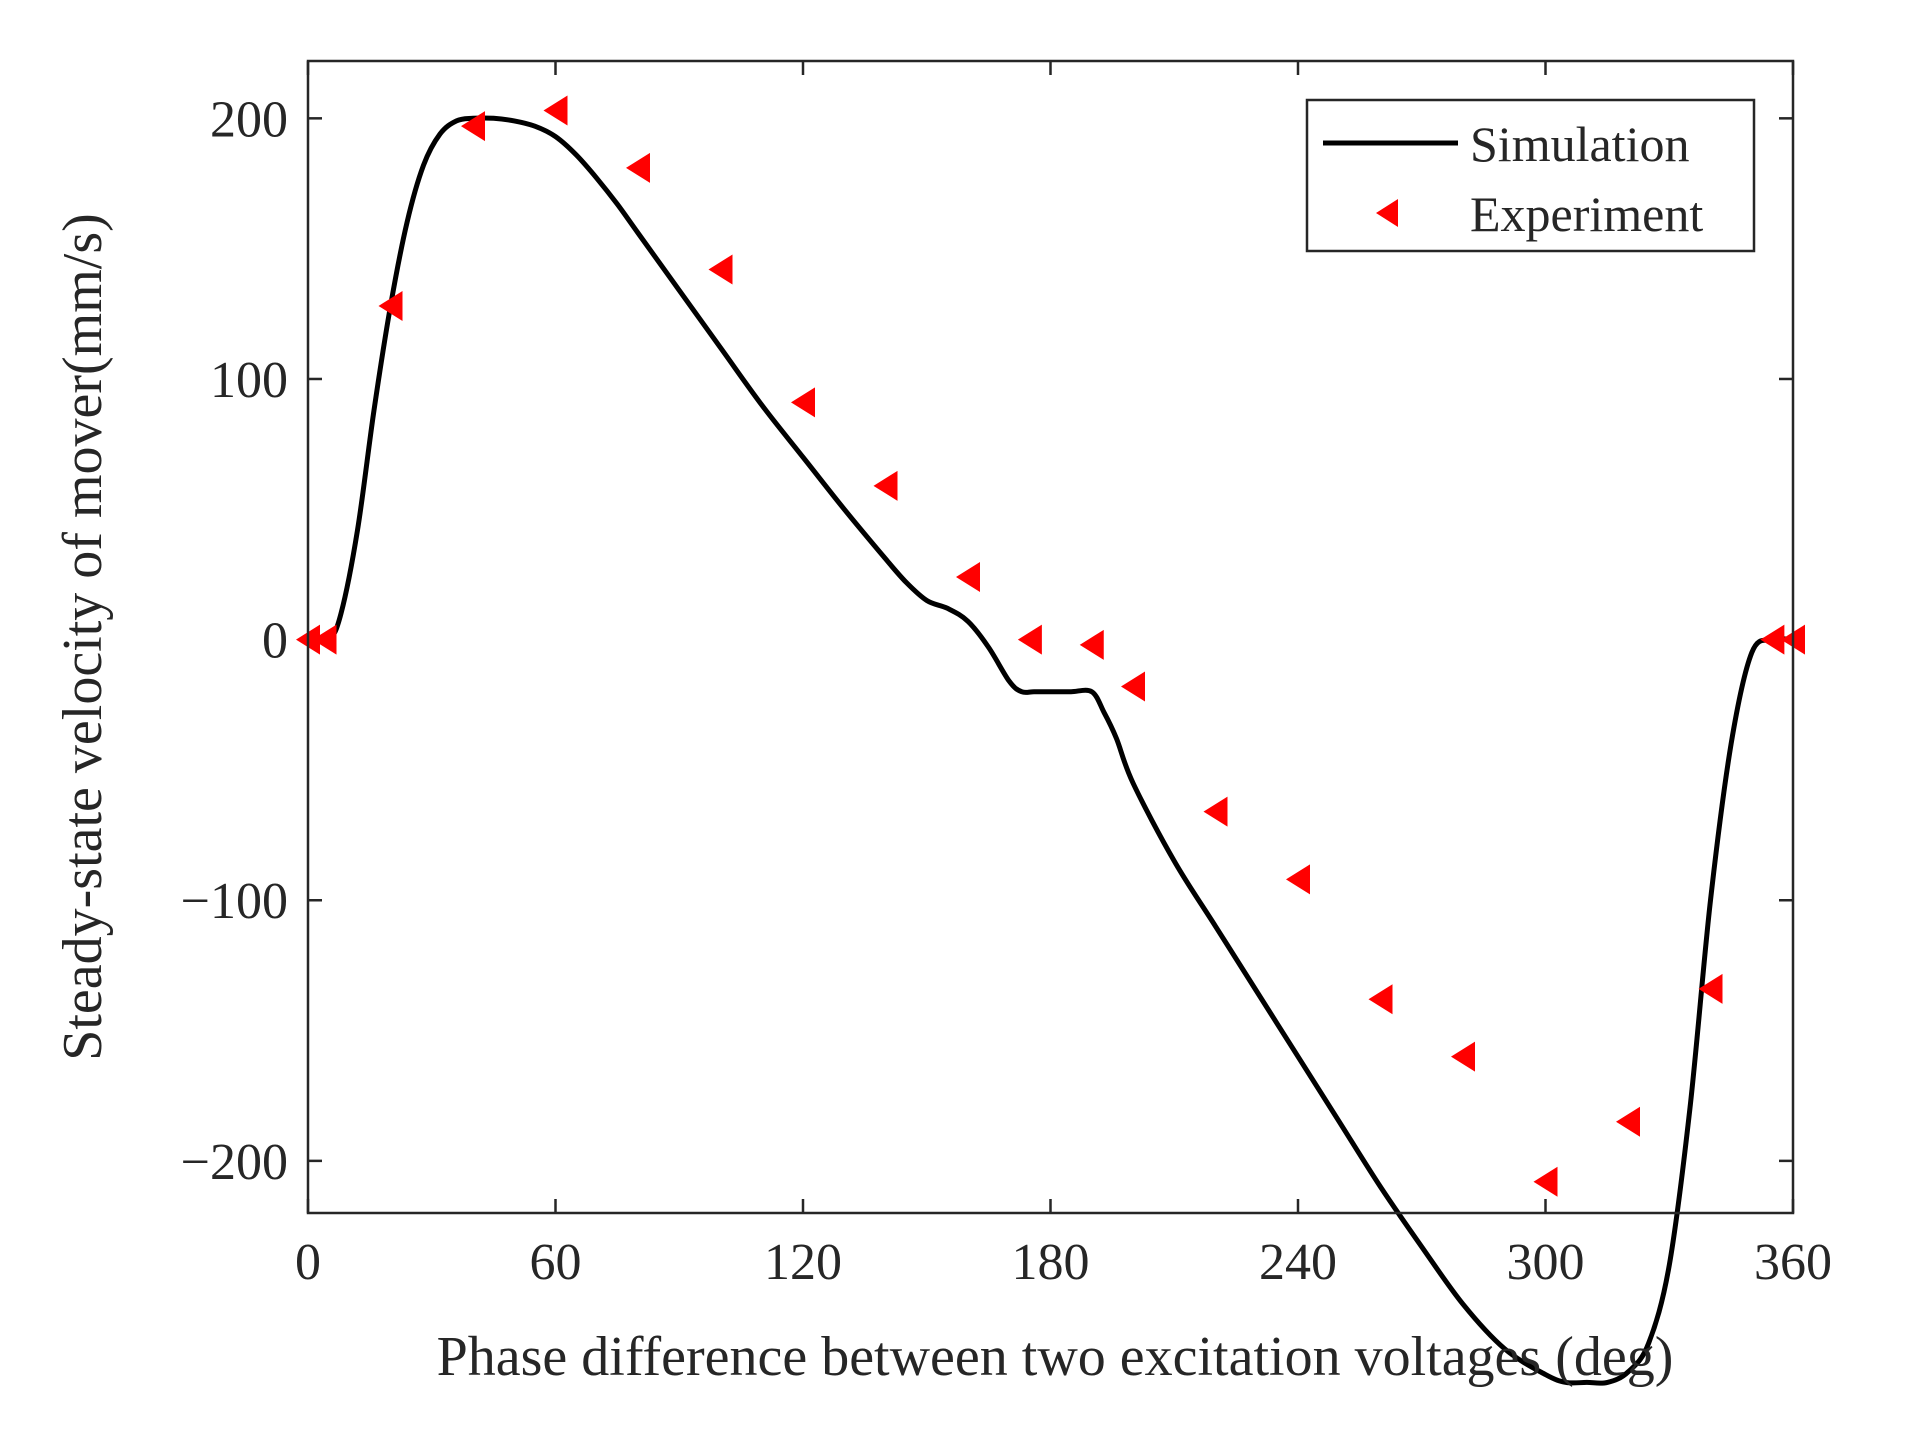 Image resolution: width=1922 pixels, height=1431 pixels. I want to click on legend-box, so click(1530, 175).